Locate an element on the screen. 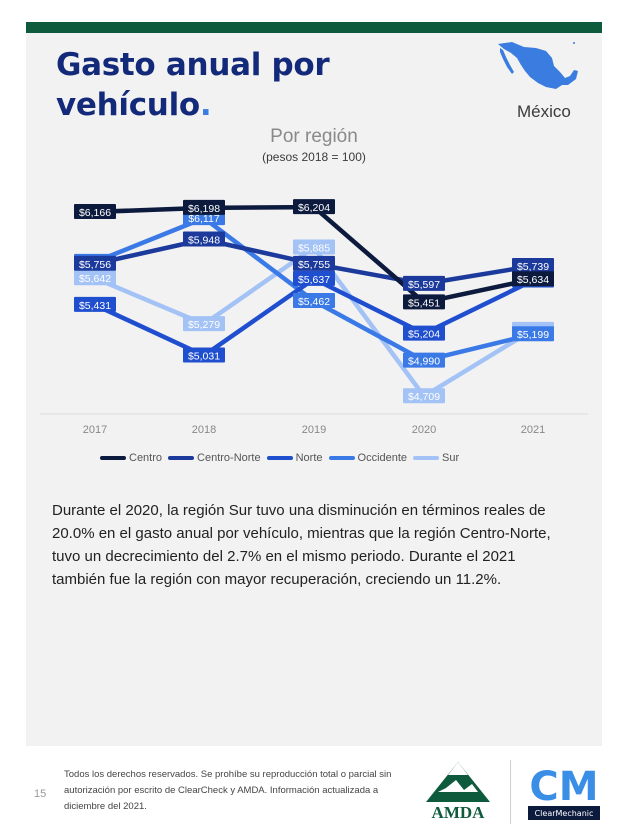  country-label: México is located at coordinates (544, 111).